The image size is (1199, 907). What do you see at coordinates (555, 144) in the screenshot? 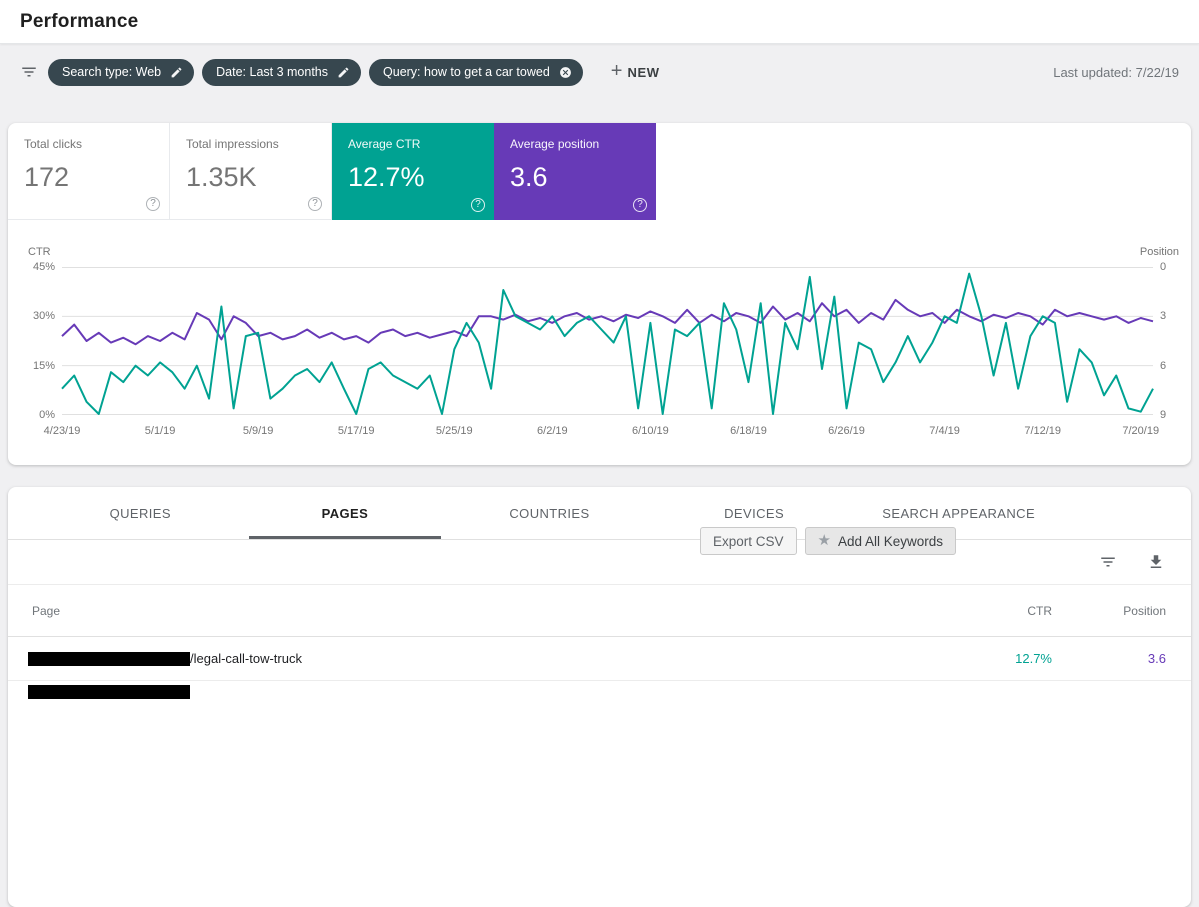
I see `metric-label: Average position` at bounding box center [555, 144].